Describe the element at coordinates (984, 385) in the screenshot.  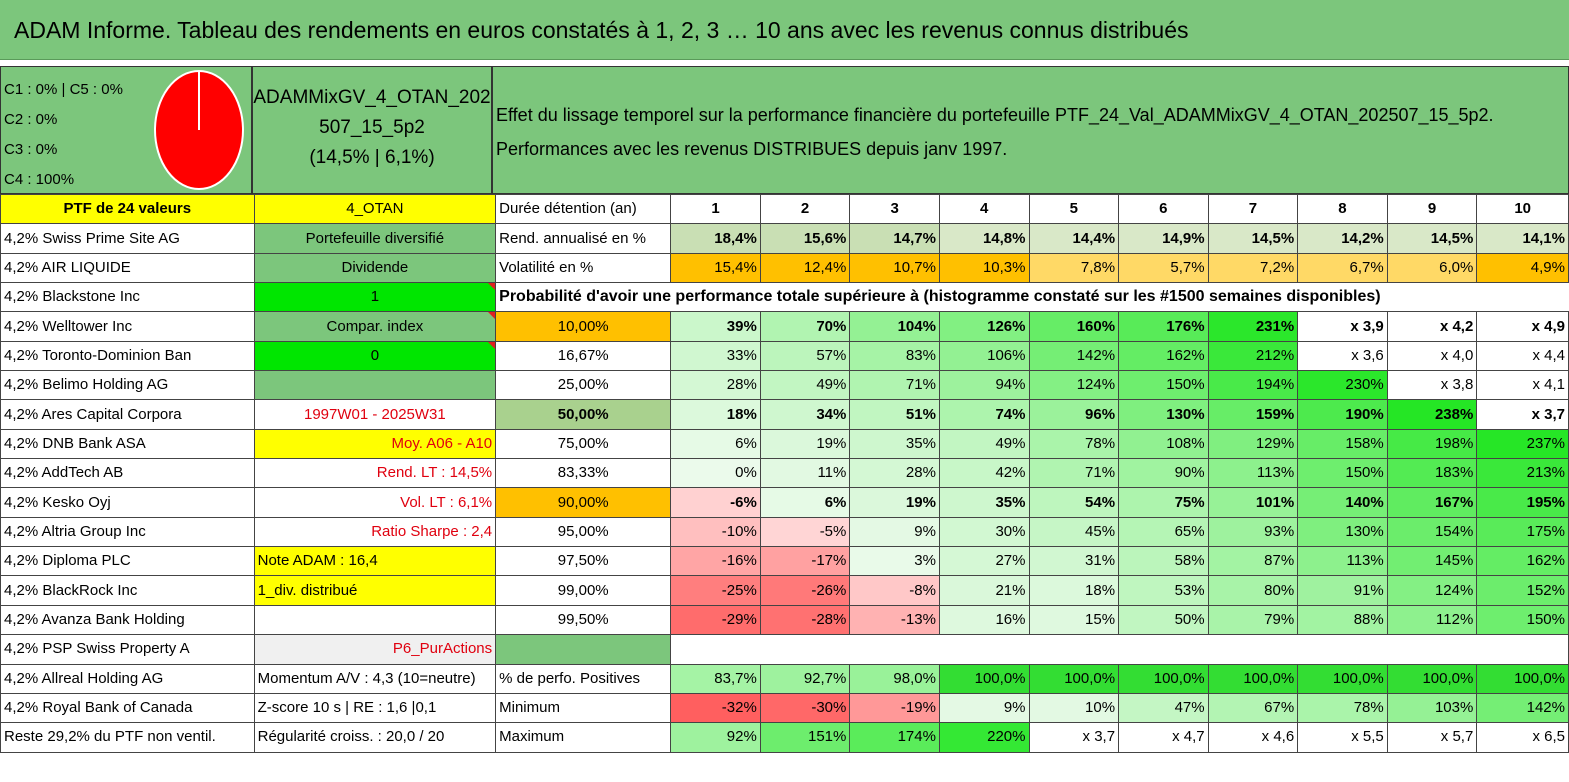
I see `value-cell: 94%` at that location.